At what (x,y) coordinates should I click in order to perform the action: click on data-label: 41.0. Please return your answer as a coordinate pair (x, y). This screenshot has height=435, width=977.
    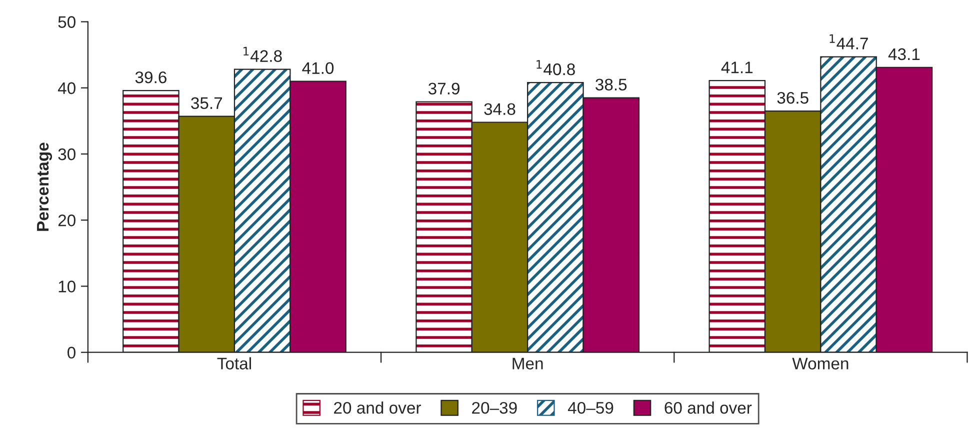
    Looking at the image, I should click on (318, 68).